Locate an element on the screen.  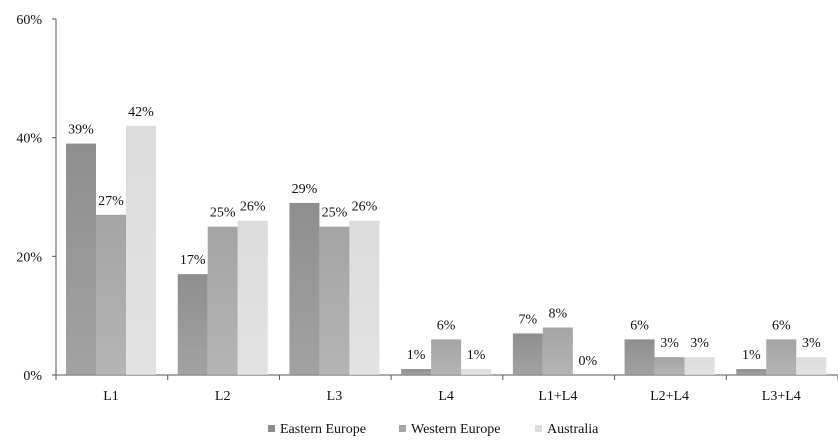
y-tick-label: 40% is located at coordinates (29, 139).